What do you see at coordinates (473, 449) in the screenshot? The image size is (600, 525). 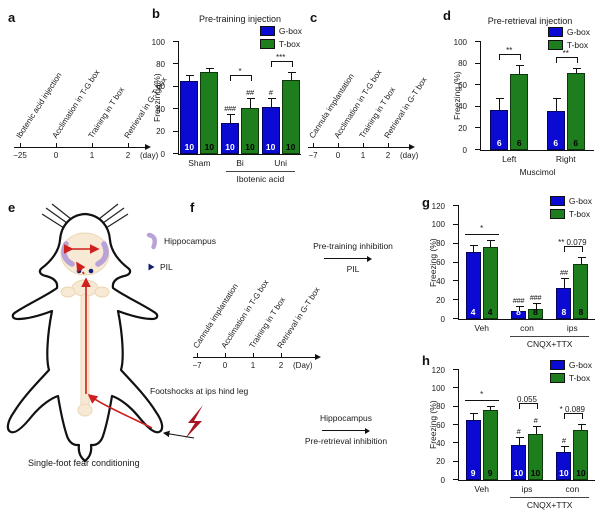 I see `g-box-bar: 9` at bounding box center [473, 449].